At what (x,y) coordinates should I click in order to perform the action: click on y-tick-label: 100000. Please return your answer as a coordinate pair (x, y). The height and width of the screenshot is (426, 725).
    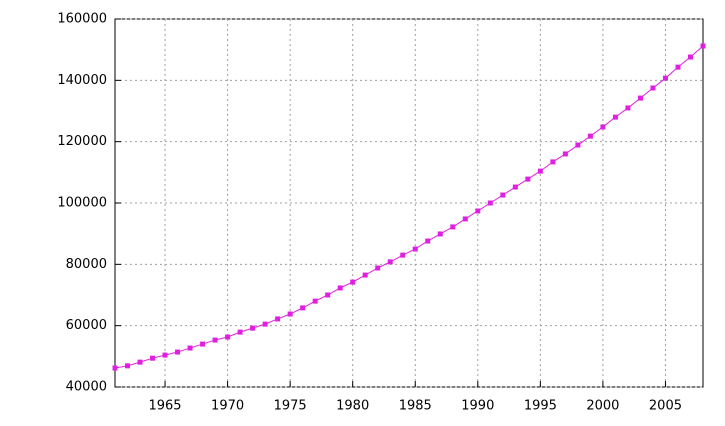
    Looking at the image, I should click on (82, 203).